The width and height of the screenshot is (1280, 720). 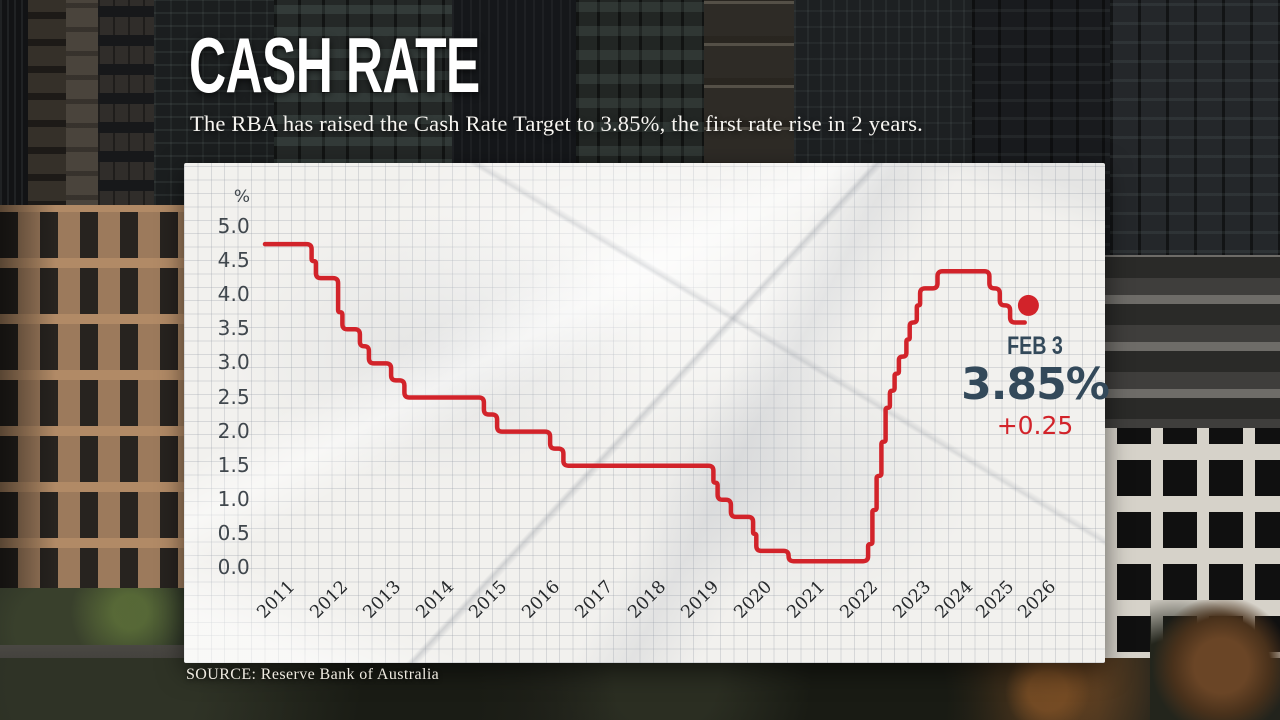 What do you see at coordinates (1035, 425) in the screenshot?
I see `annotation-change: +0.25` at bounding box center [1035, 425].